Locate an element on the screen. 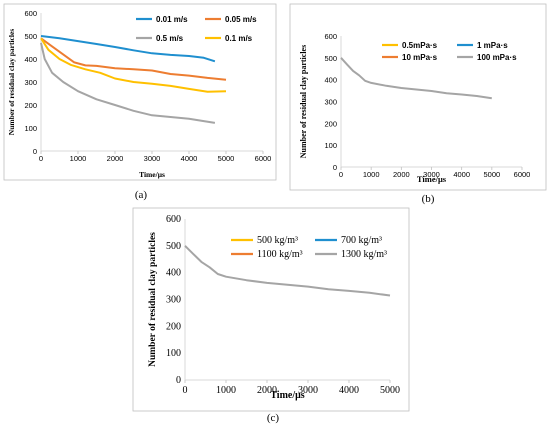  legend-entry-label: 0.5mPa·s is located at coordinates (420, 45).